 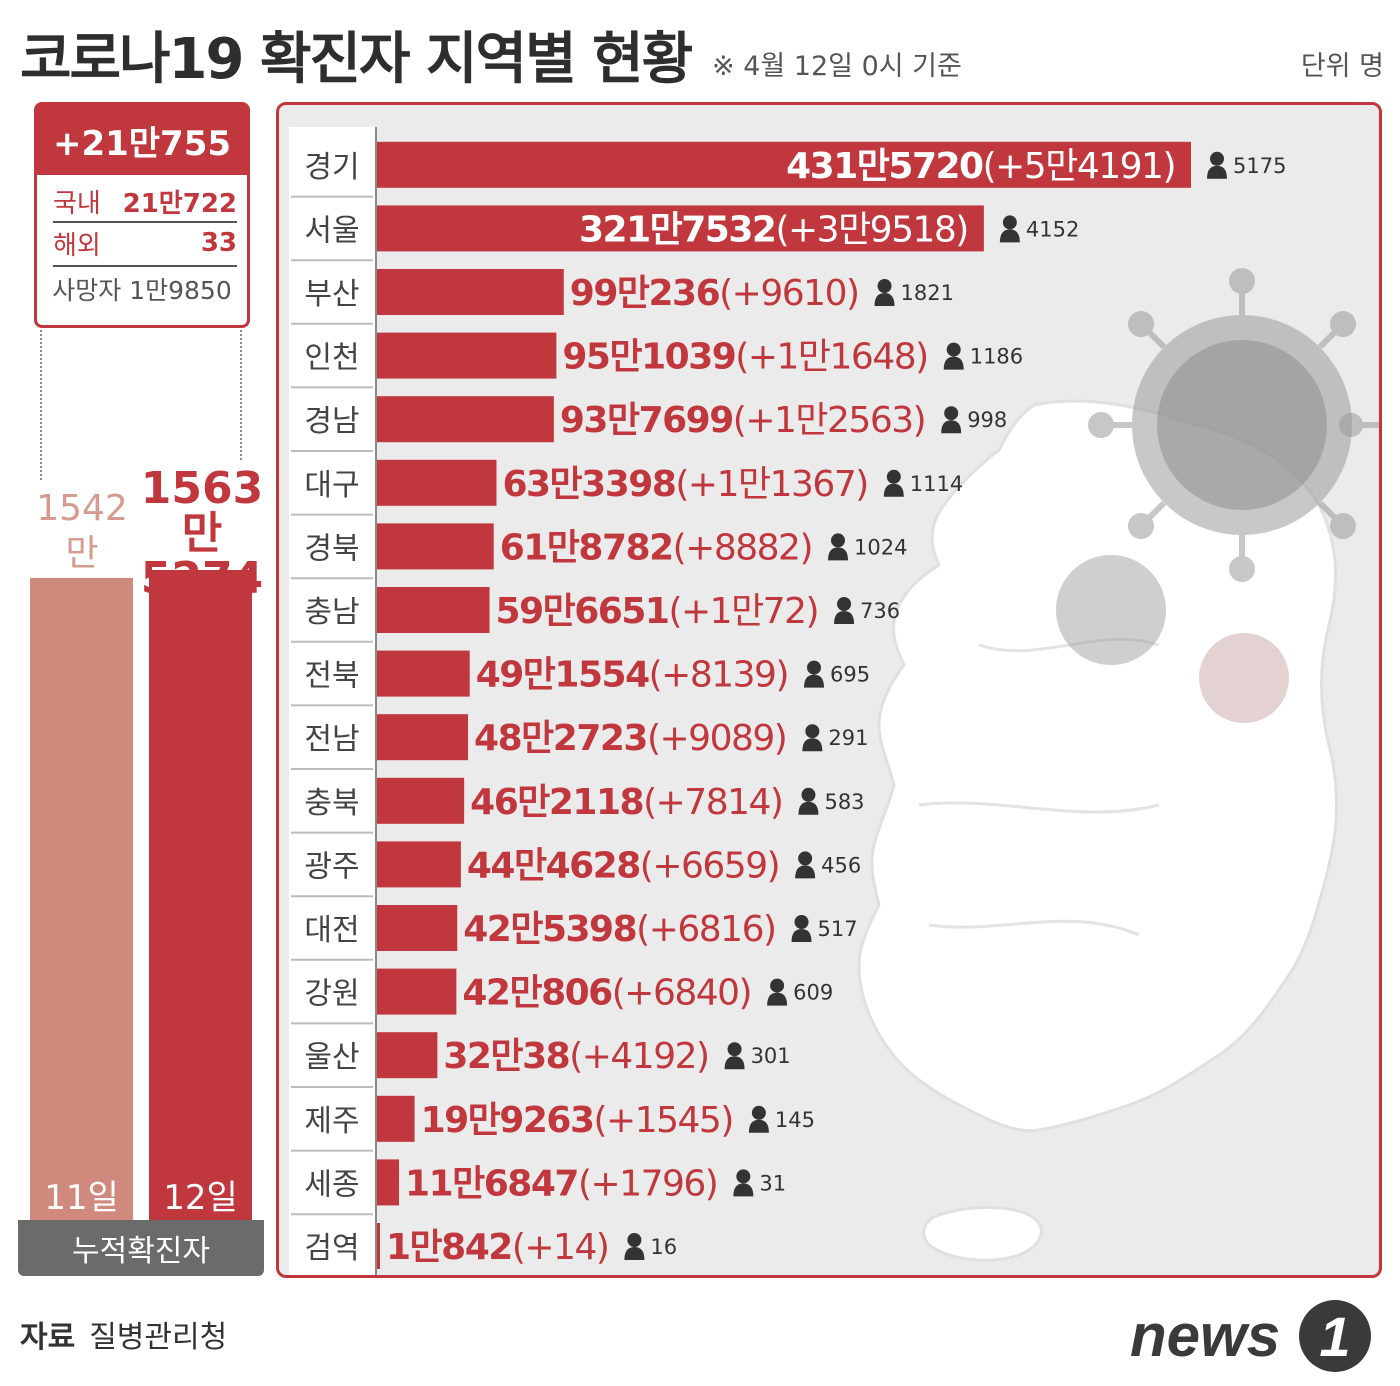 I want to click on death-count: 583, so click(x=844, y=802).